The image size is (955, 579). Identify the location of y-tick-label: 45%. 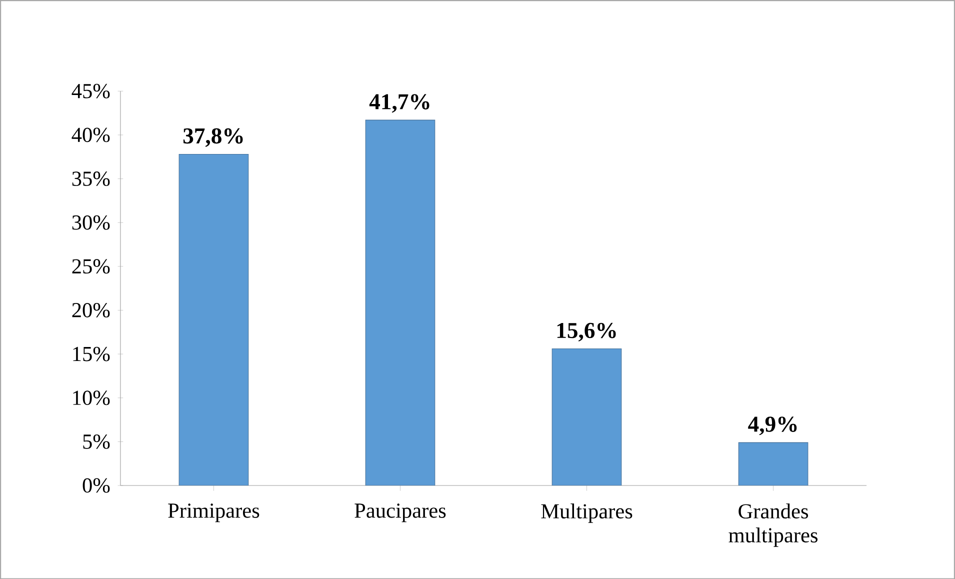
(91, 91).